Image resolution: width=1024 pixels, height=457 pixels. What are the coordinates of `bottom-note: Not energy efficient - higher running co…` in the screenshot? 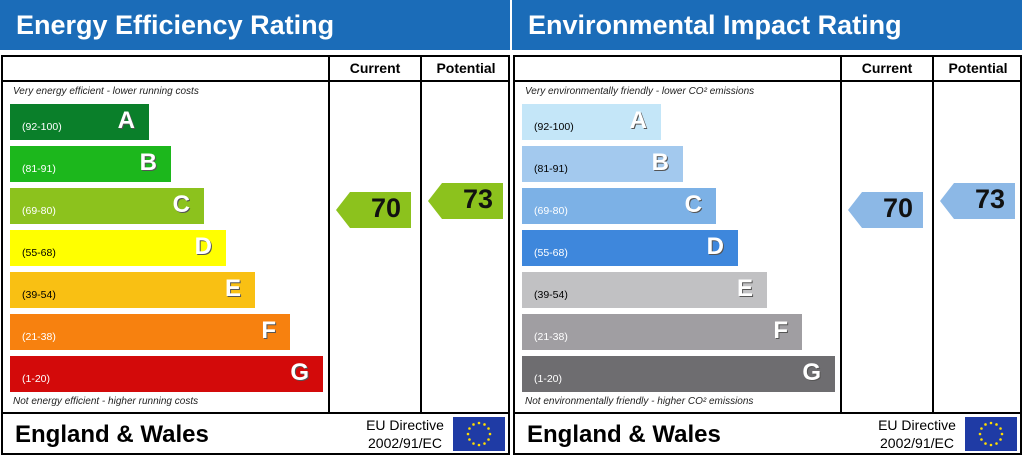 It's located at (106, 401).